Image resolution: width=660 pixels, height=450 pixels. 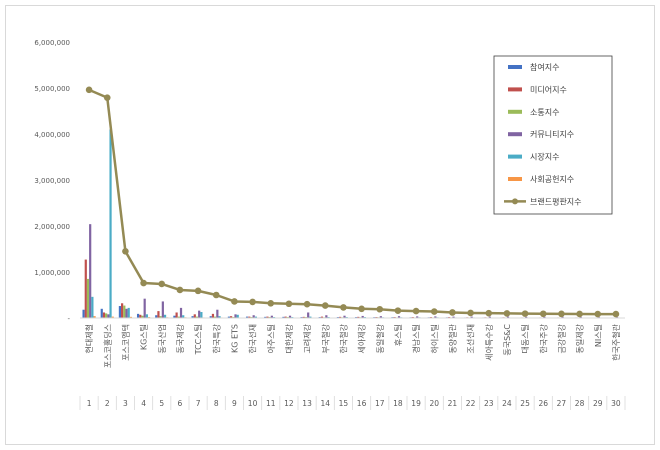 I want to click on legend-marker, so click(x=515, y=201).